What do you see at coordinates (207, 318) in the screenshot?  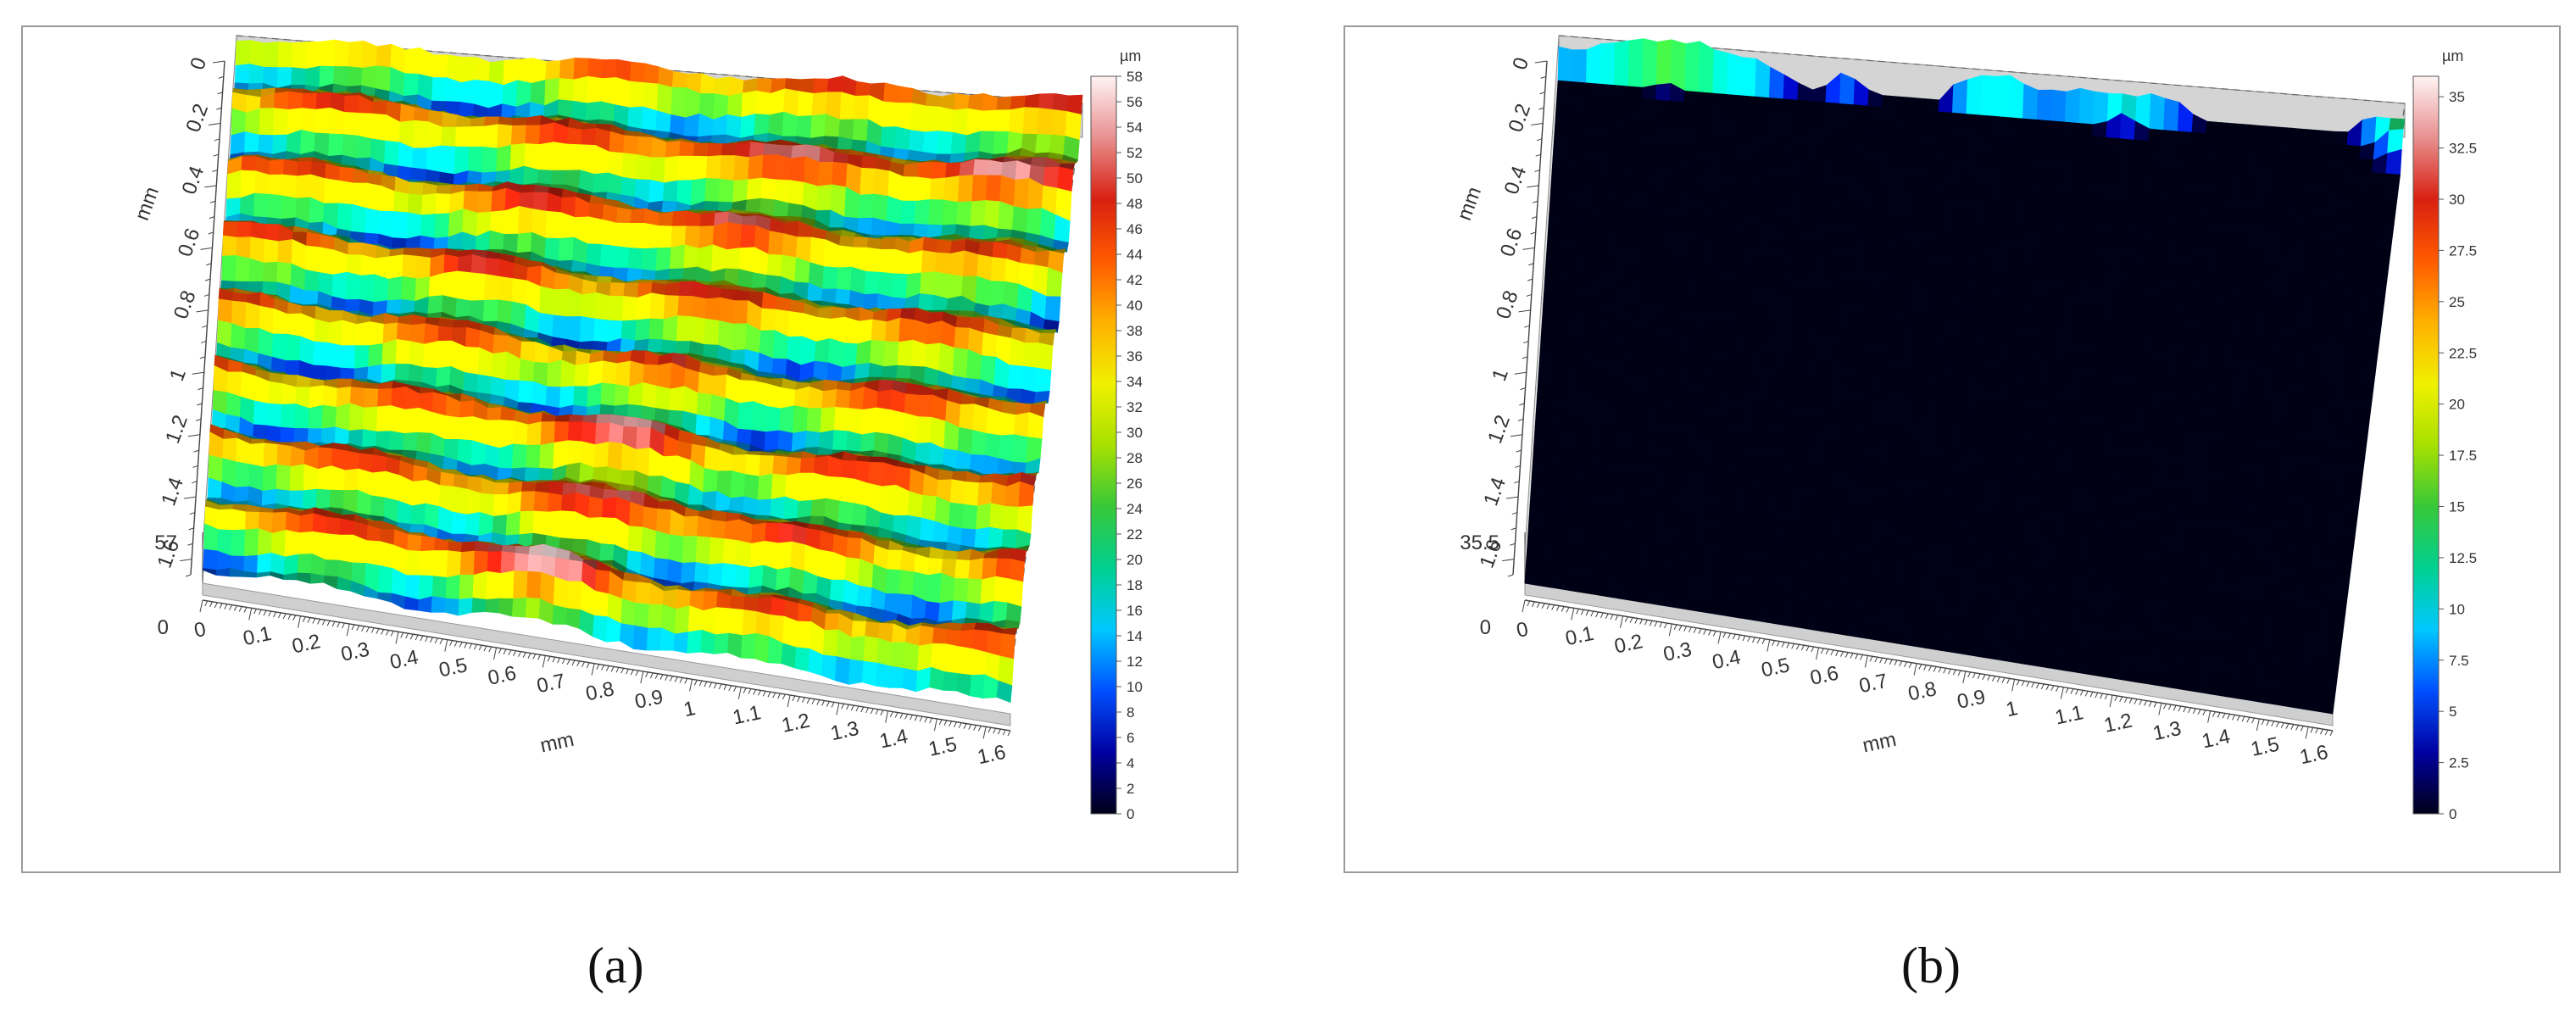 I see `y-axis-line` at bounding box center [207, 318].